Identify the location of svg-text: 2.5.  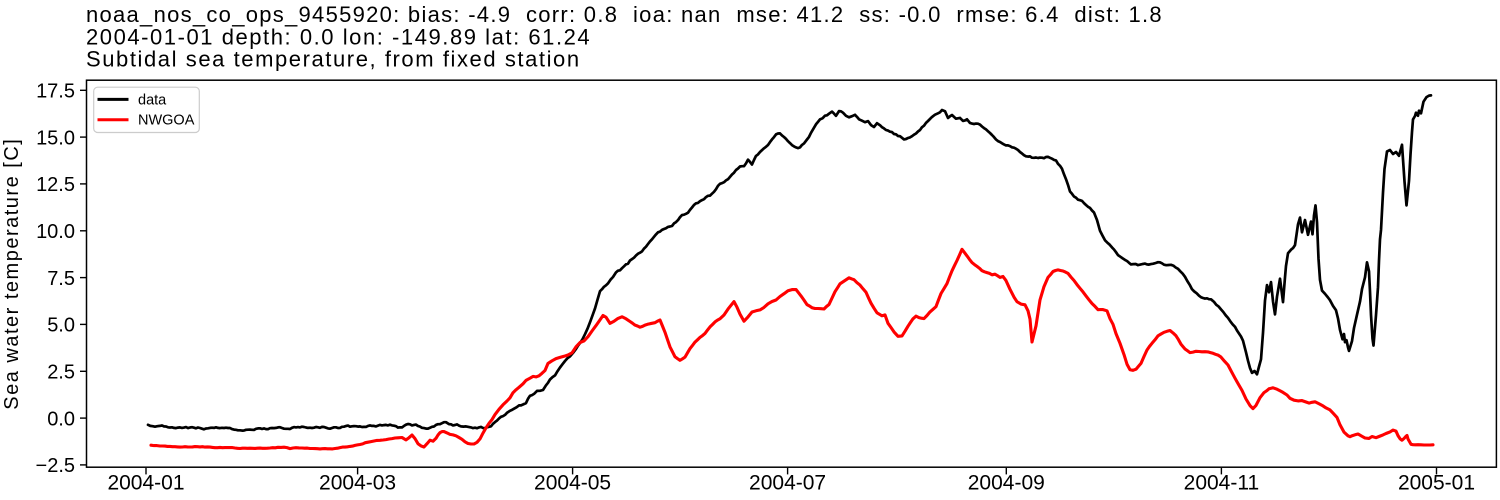
(61, 373).